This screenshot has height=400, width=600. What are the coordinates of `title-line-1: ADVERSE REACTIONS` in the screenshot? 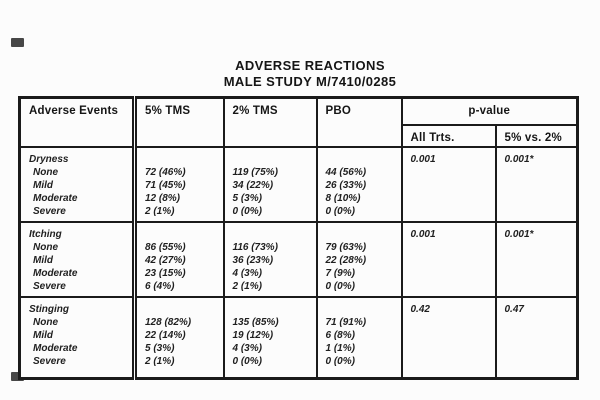 It's located at (310, 65).